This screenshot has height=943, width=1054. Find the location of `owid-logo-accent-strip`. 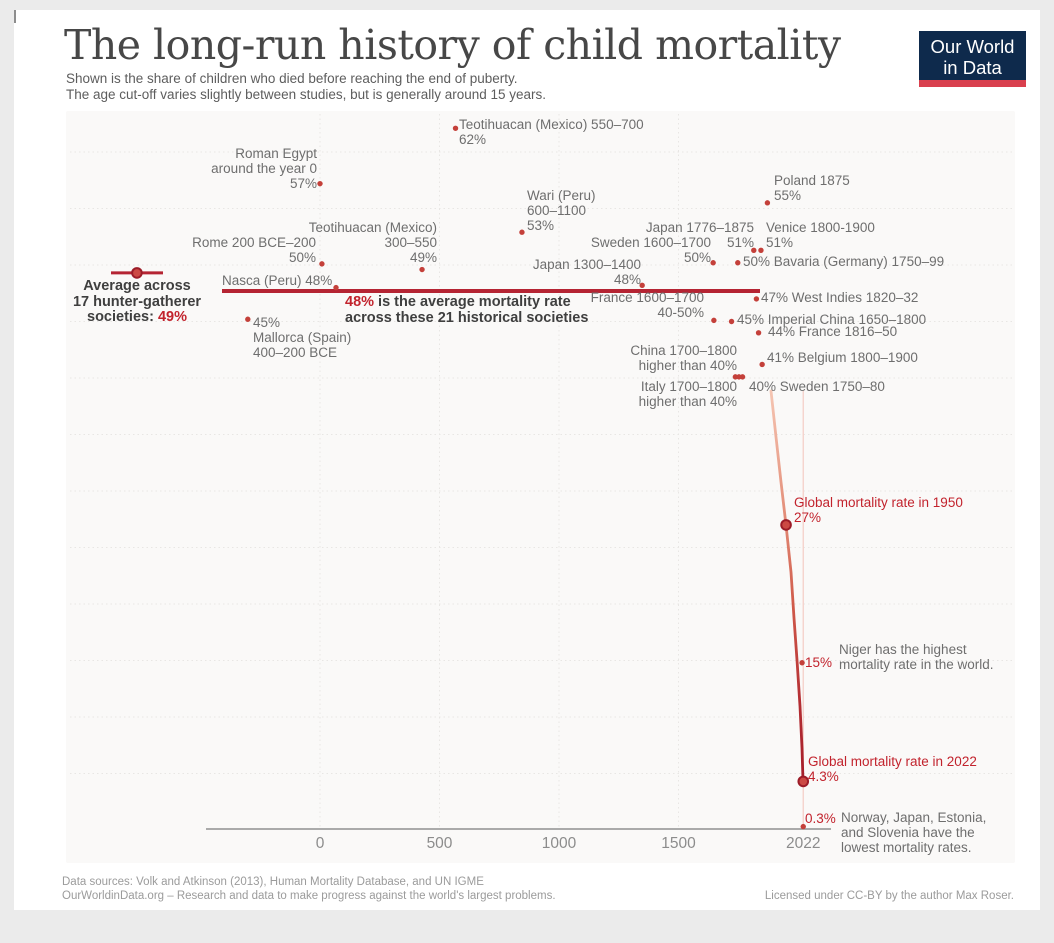

owid-logo-accent-strip is located at coordinates (972, 83).